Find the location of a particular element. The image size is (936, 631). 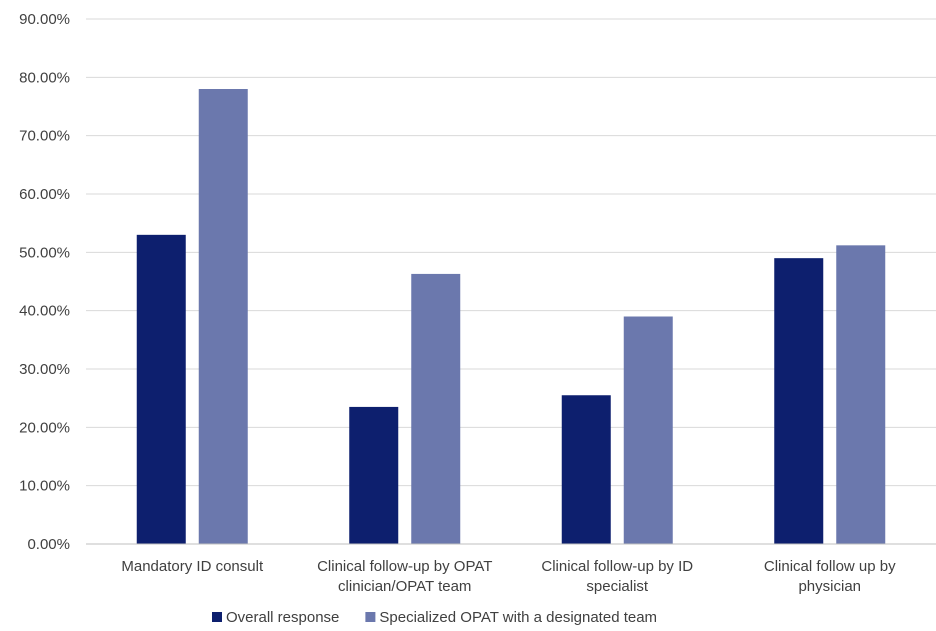

category-label: Clinical follow-up by OPAT is located at coordinates (404, 566).